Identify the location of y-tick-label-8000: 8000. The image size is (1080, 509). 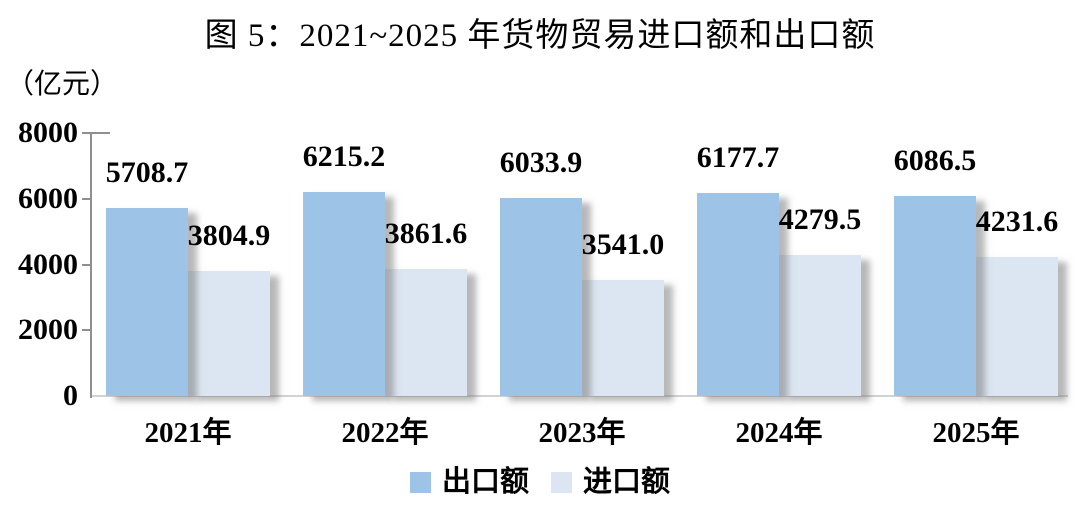
(48, 132).